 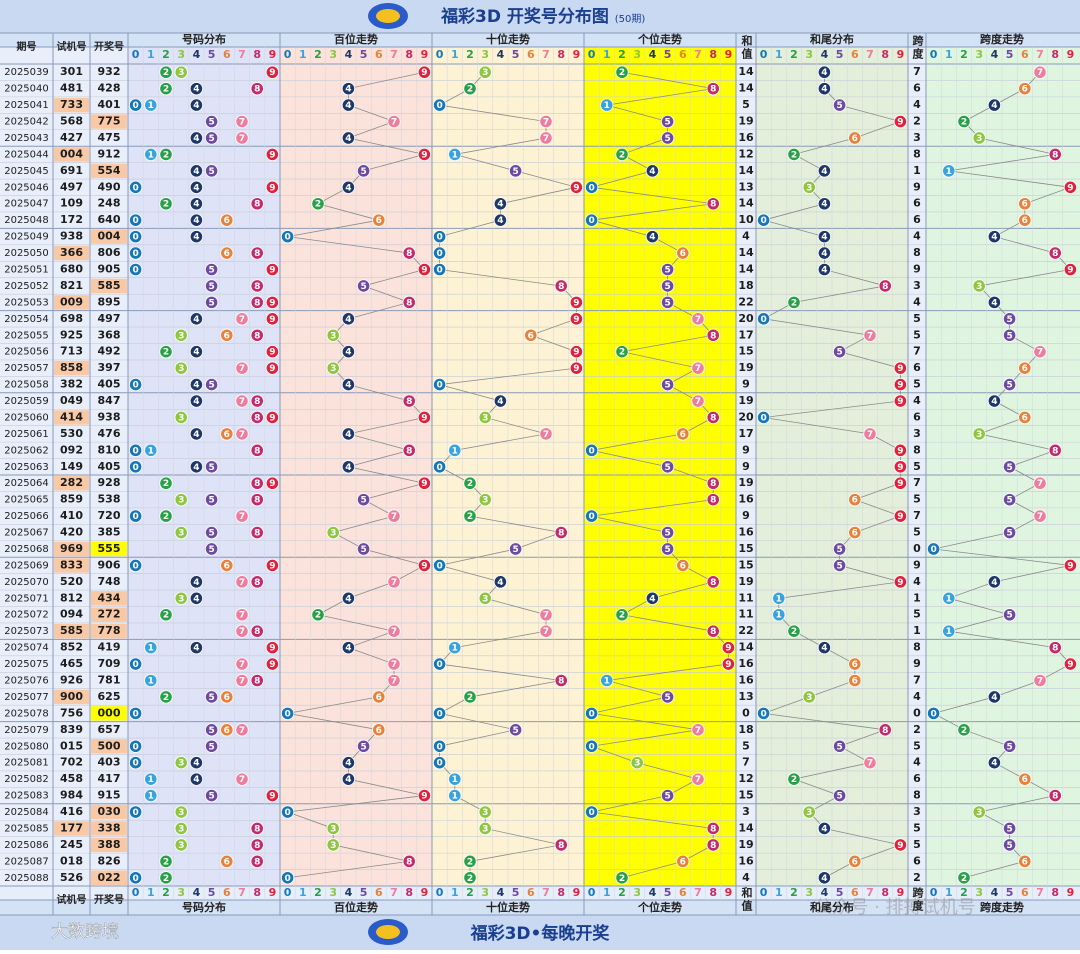 I want to click on span: 3, so click(x=917, y=811).